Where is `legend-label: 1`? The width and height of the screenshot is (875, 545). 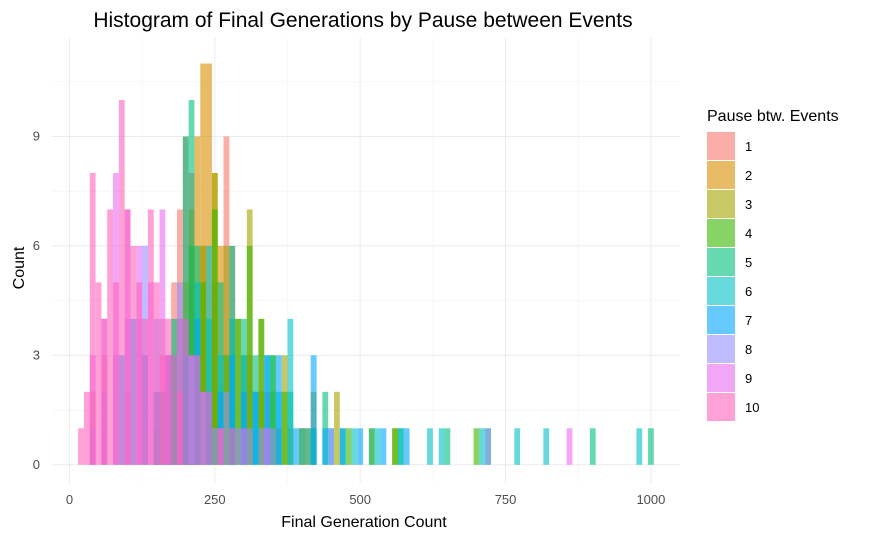
legend-label: 1 is located at coordinates (748, 146).